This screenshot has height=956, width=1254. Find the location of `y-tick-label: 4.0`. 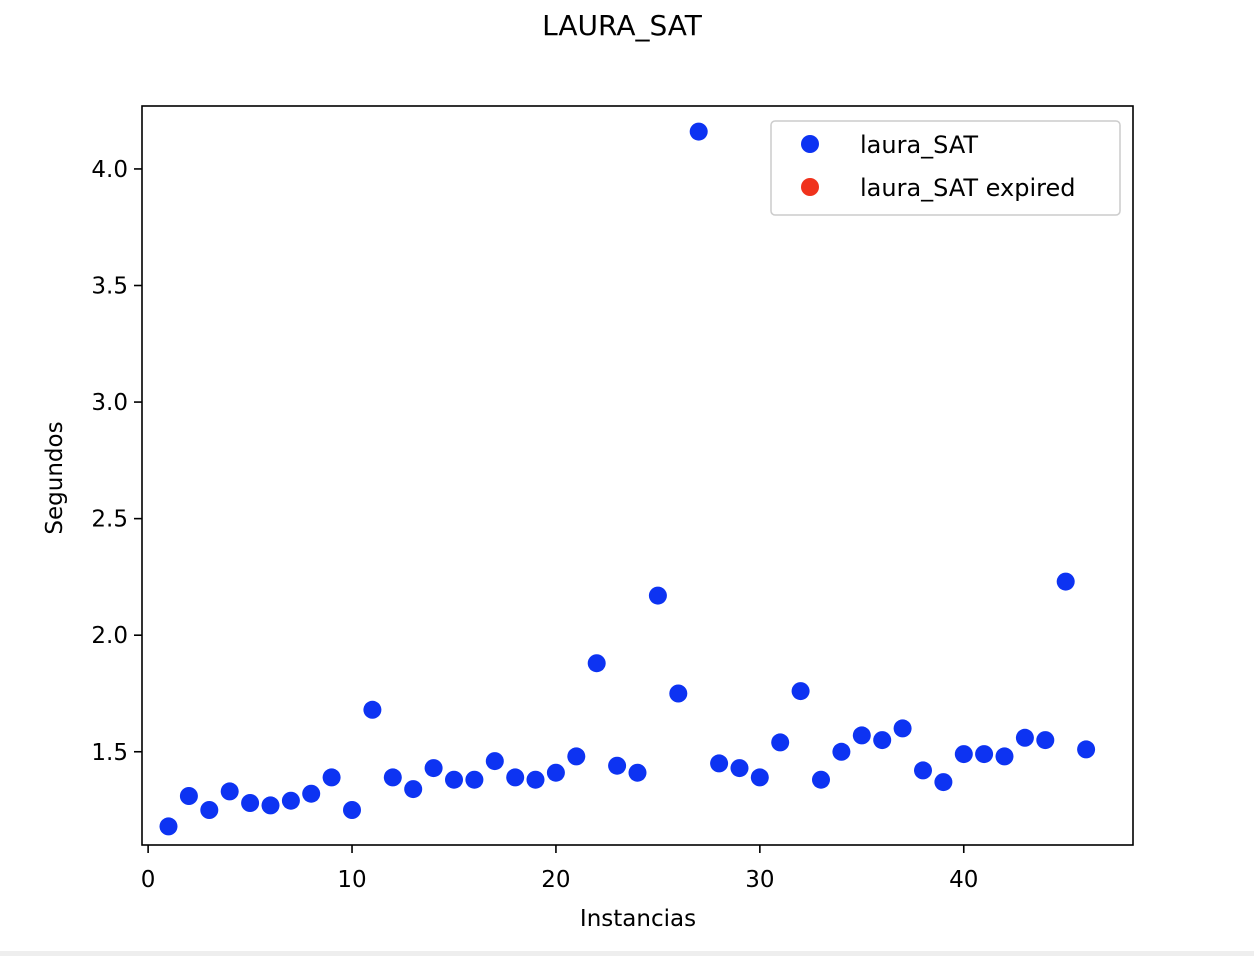

y-tick-label: 4.0 is located at coordinates (109, 170).